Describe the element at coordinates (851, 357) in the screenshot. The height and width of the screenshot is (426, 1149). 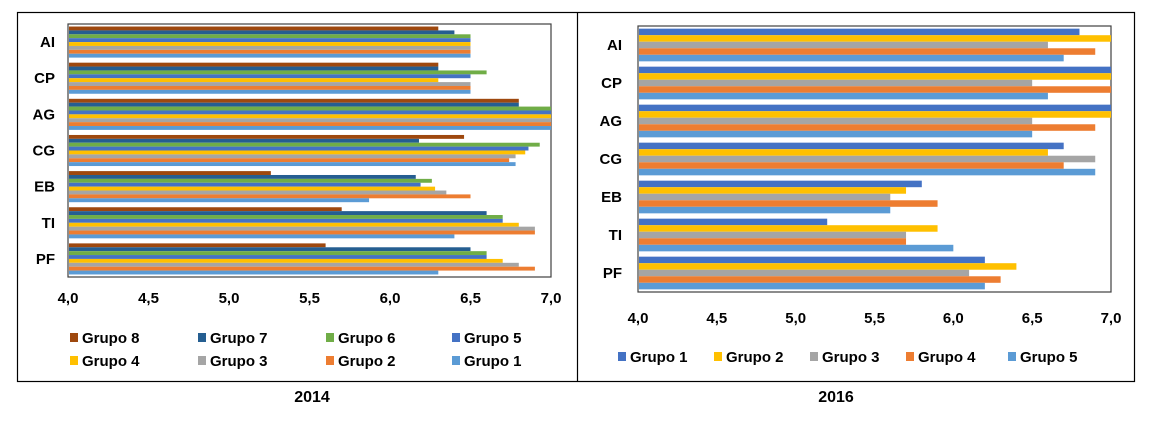
I see `legend-label: Grupo 3` at that location.